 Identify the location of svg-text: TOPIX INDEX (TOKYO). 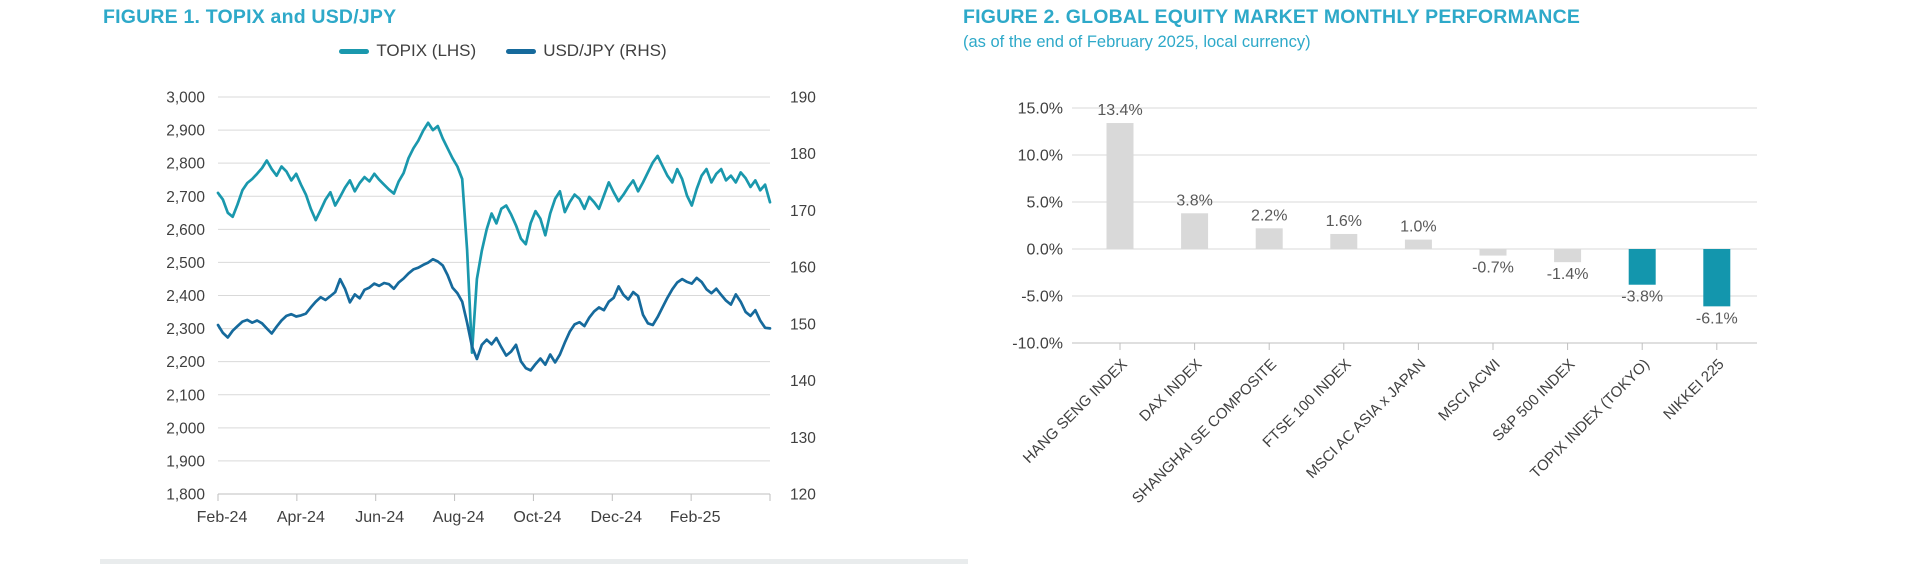
(1590, 419).